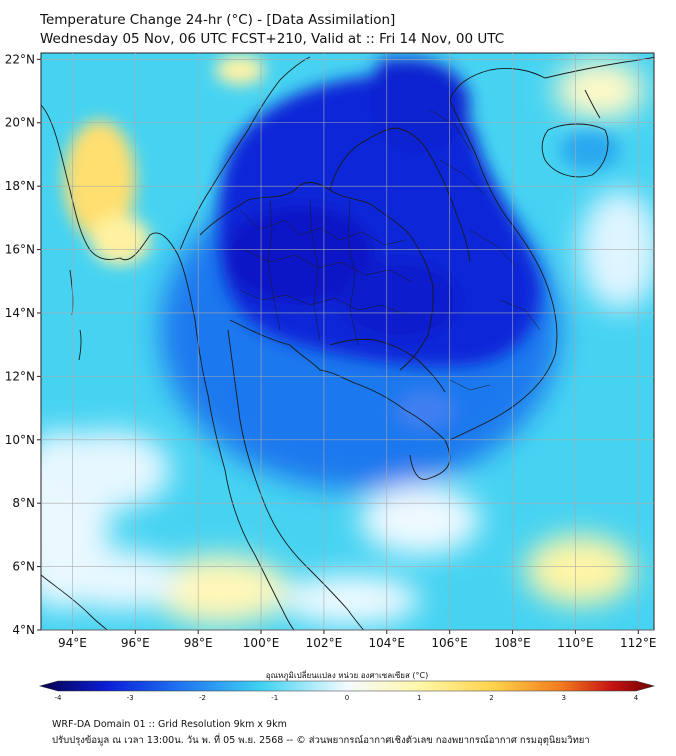 The width and height of the screenshot is (676, 756). Describe the element at coordinates (20, 250) in the screenshot. I see `lat-tick-label: 16°N` at that location.